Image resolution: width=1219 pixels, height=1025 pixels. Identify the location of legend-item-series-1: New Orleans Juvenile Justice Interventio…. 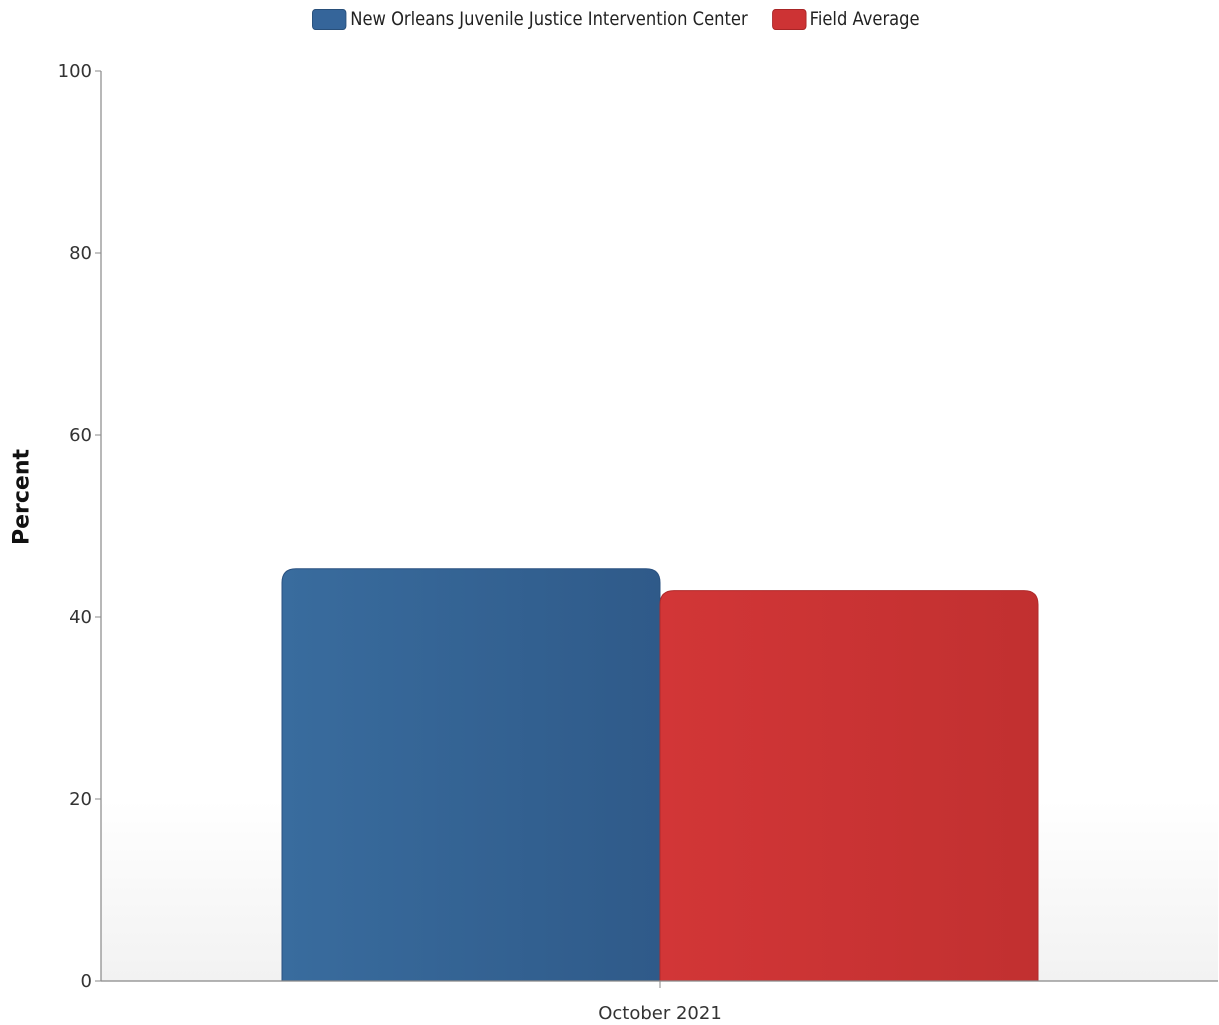
(530, 19).